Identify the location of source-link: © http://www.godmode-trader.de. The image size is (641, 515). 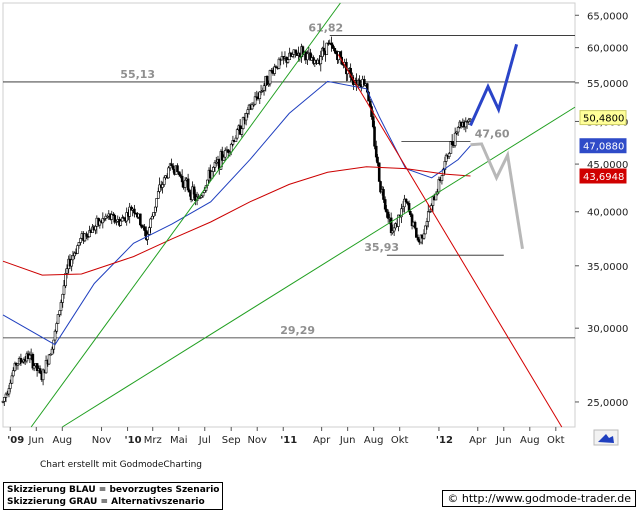
(539, 498).